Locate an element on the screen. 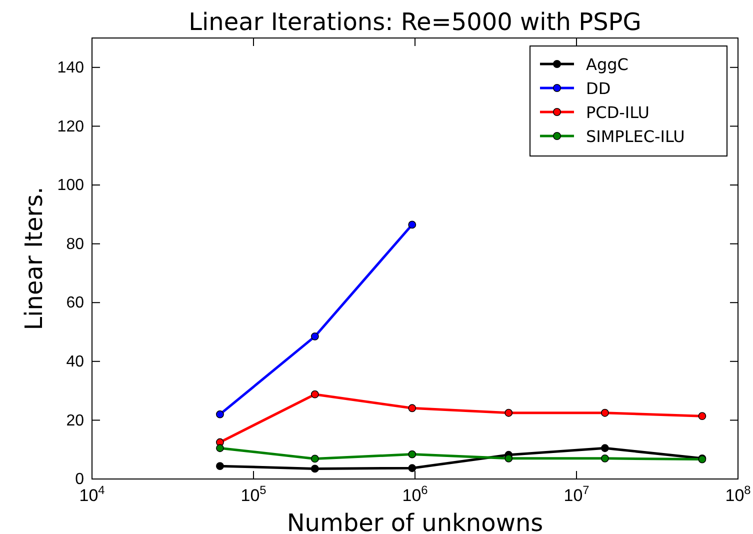 This screenshot has height=534, width=753. x-tick-label: 10$^{6}$ is located at coordinates (415, 494).